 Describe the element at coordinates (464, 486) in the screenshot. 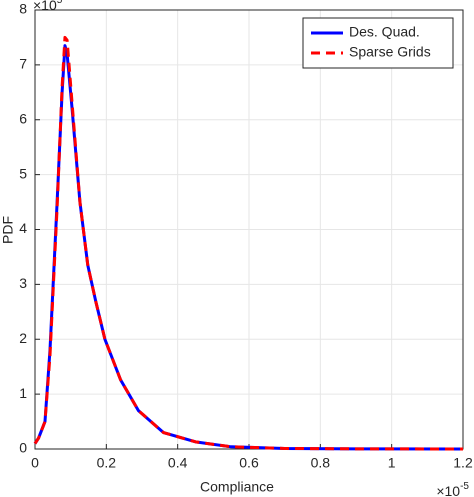

I see `multiplier-exponent: -5` at that location.